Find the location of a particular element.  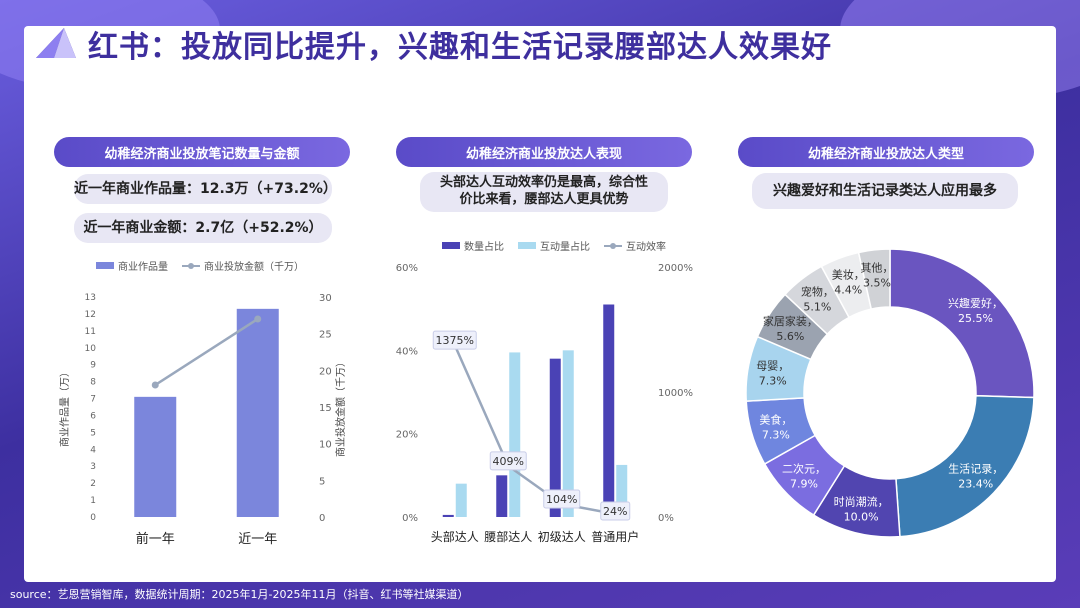

panel2-subtitle-line: 价比来看，腰部达人更具优势 is located at coordinates (544, 199).